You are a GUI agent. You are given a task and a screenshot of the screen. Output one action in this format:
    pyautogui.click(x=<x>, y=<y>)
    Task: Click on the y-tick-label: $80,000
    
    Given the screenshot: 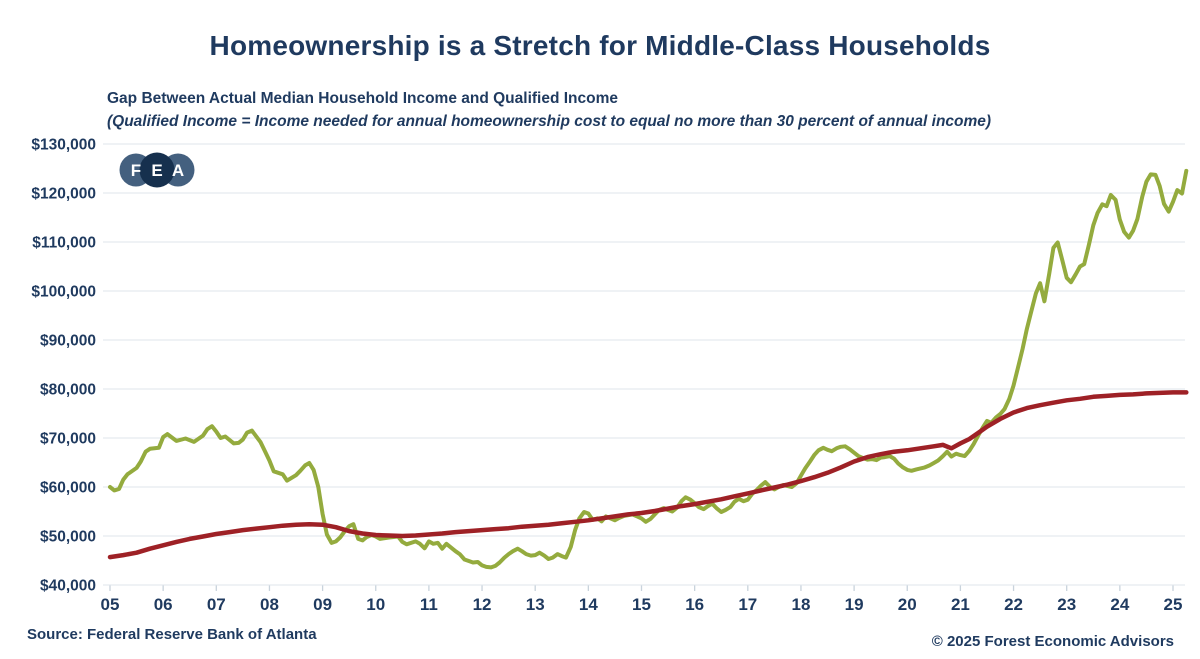 What is the action you would take?
    pyautogui.click(x=68, y=390)
    